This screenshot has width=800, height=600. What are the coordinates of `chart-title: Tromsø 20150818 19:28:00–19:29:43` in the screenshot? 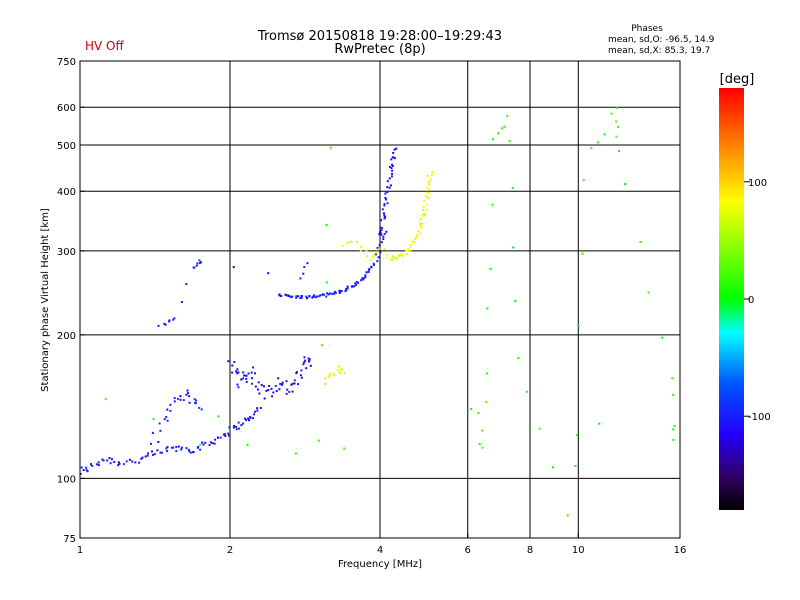 It's located at (379, 36).